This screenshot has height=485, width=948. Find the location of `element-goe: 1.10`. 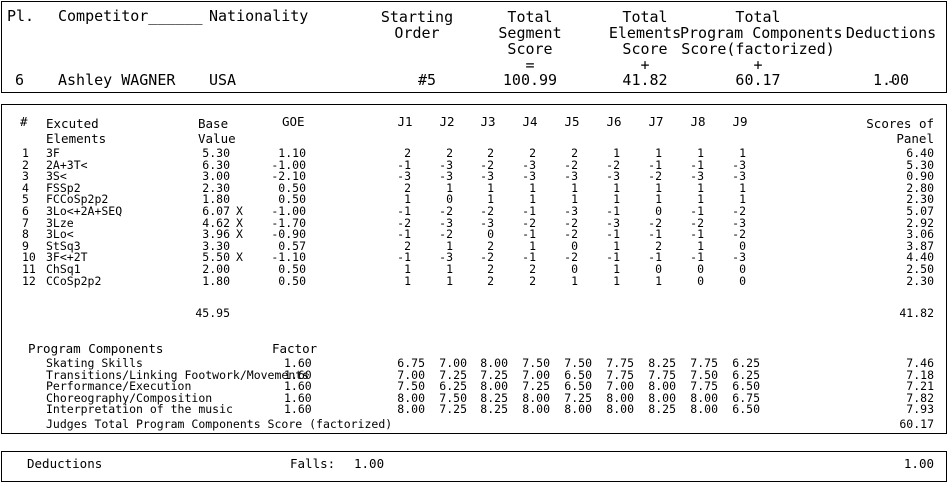

element-goe: 1.10 is located at coordinates (292, 153).